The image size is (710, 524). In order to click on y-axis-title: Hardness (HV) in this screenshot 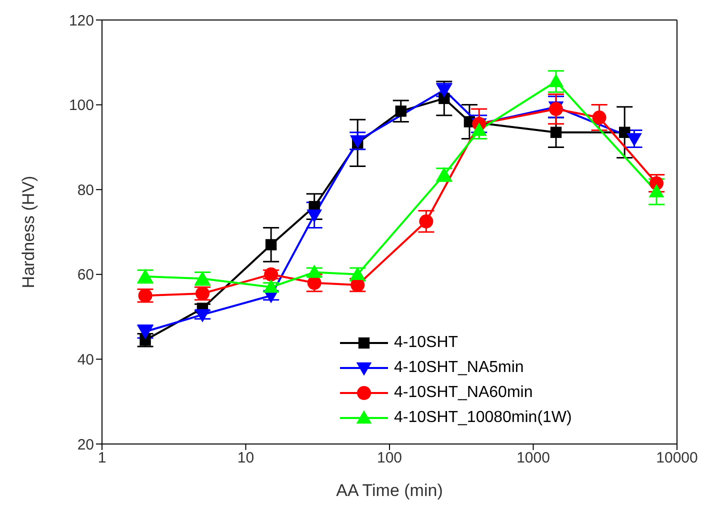, I will do `click(28, 232)`.